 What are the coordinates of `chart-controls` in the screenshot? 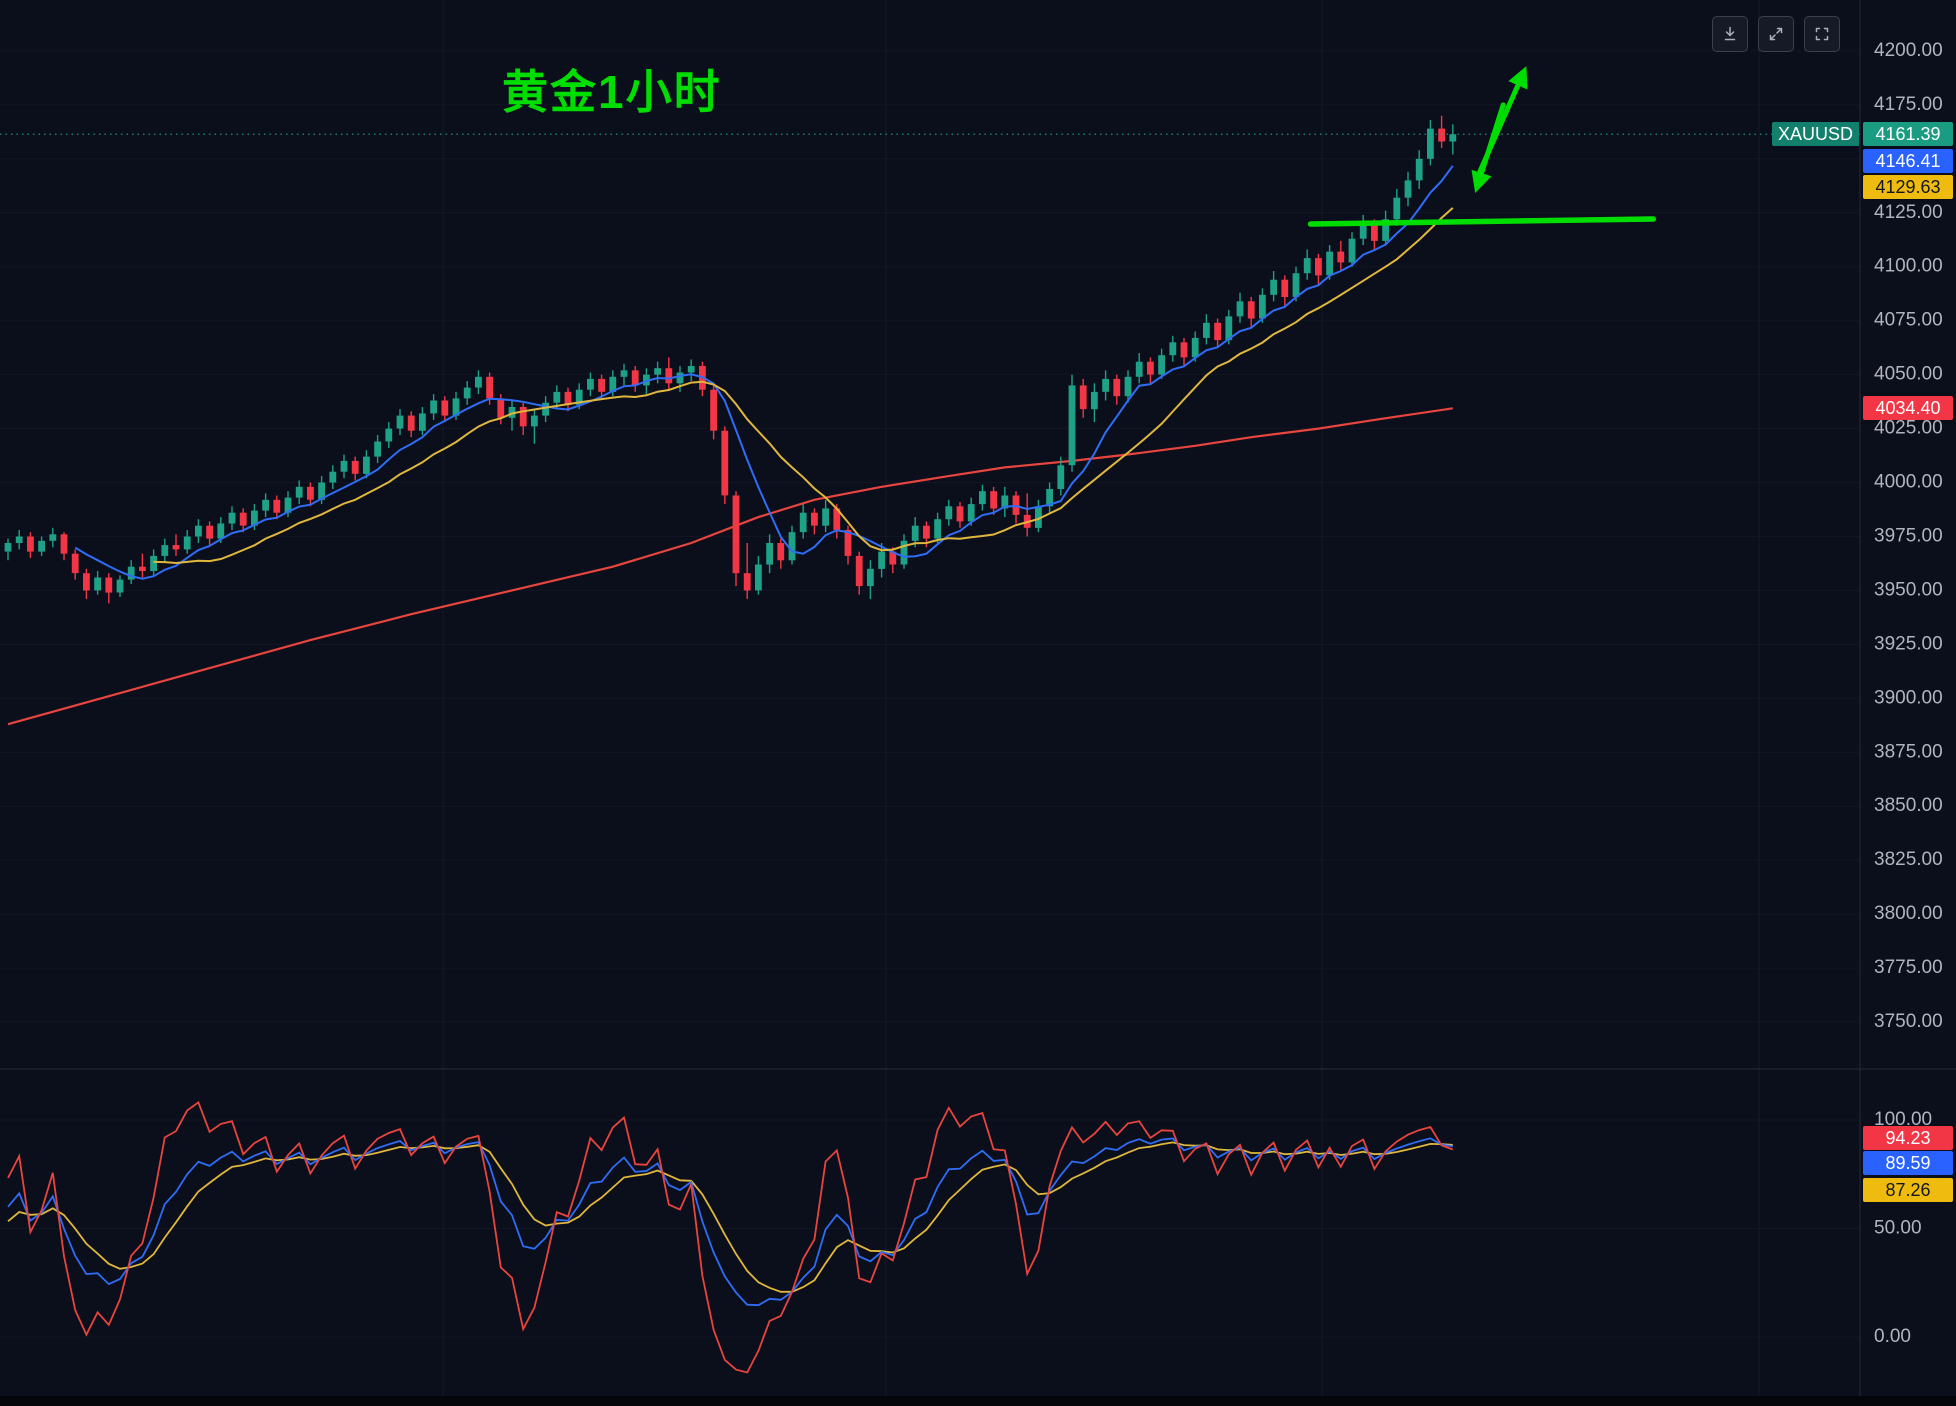 It's located at (1776, 34).